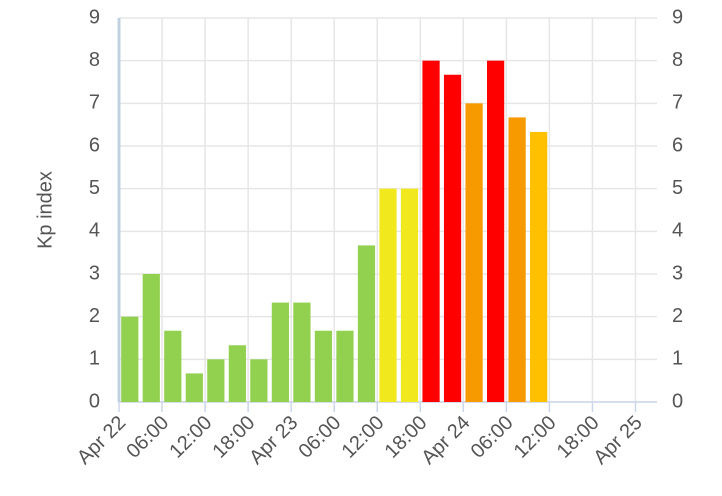  I want to click on y-tick-label: 2, so click(94, 316).